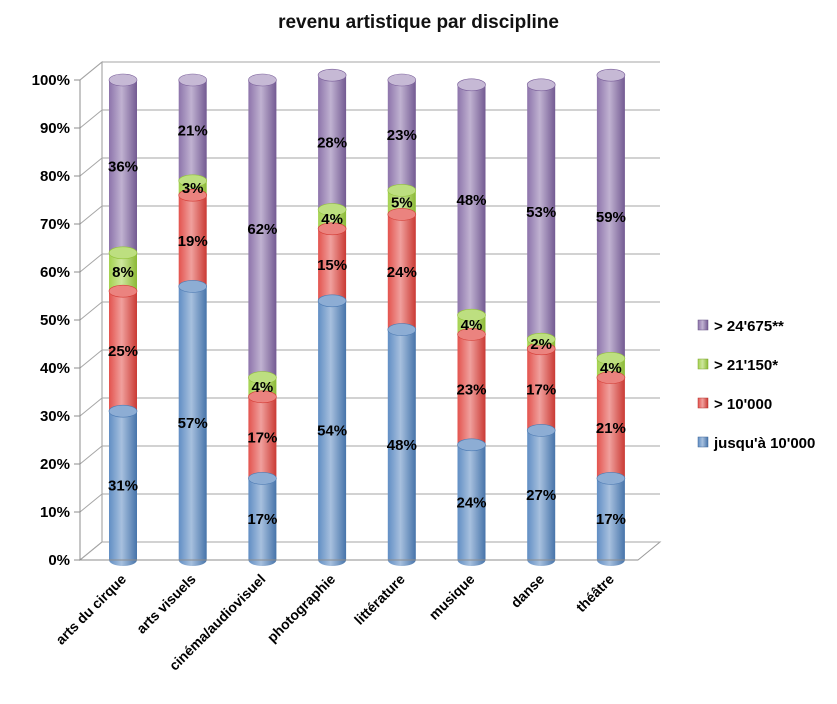  I want to click on y-tick-label: 20%, so click(55, 464).